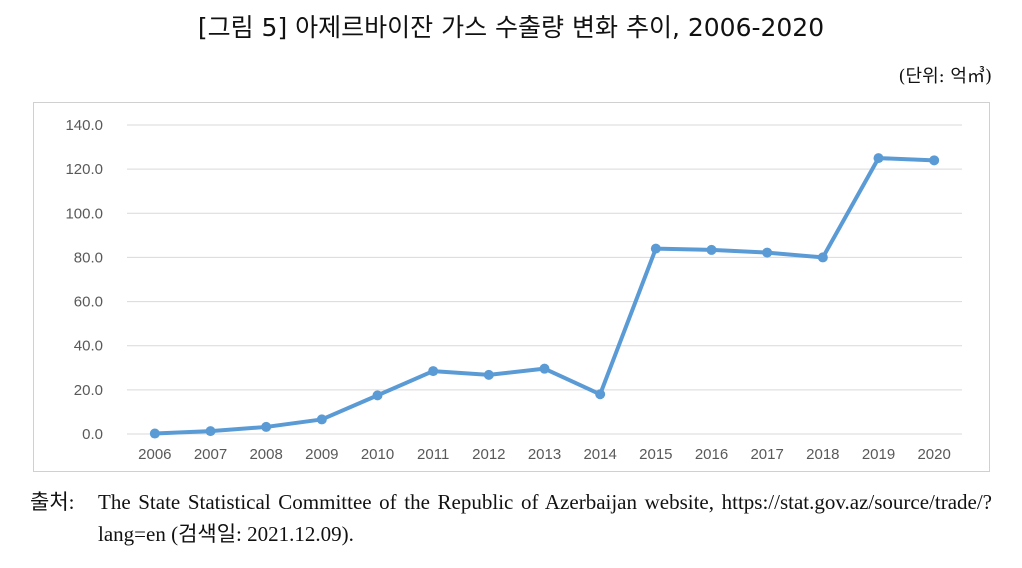  Describe the element at coordinates (711, 454) in the screenshot. I see `x-tick-label: 2016` at that location.